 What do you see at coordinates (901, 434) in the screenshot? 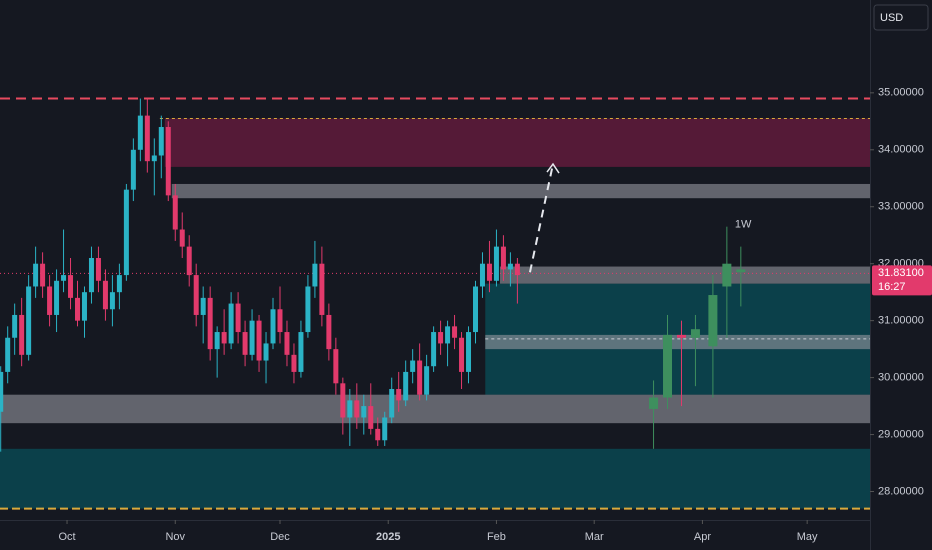
I see `y-tick-label: 29.00000` at bounding box center [901, 434].